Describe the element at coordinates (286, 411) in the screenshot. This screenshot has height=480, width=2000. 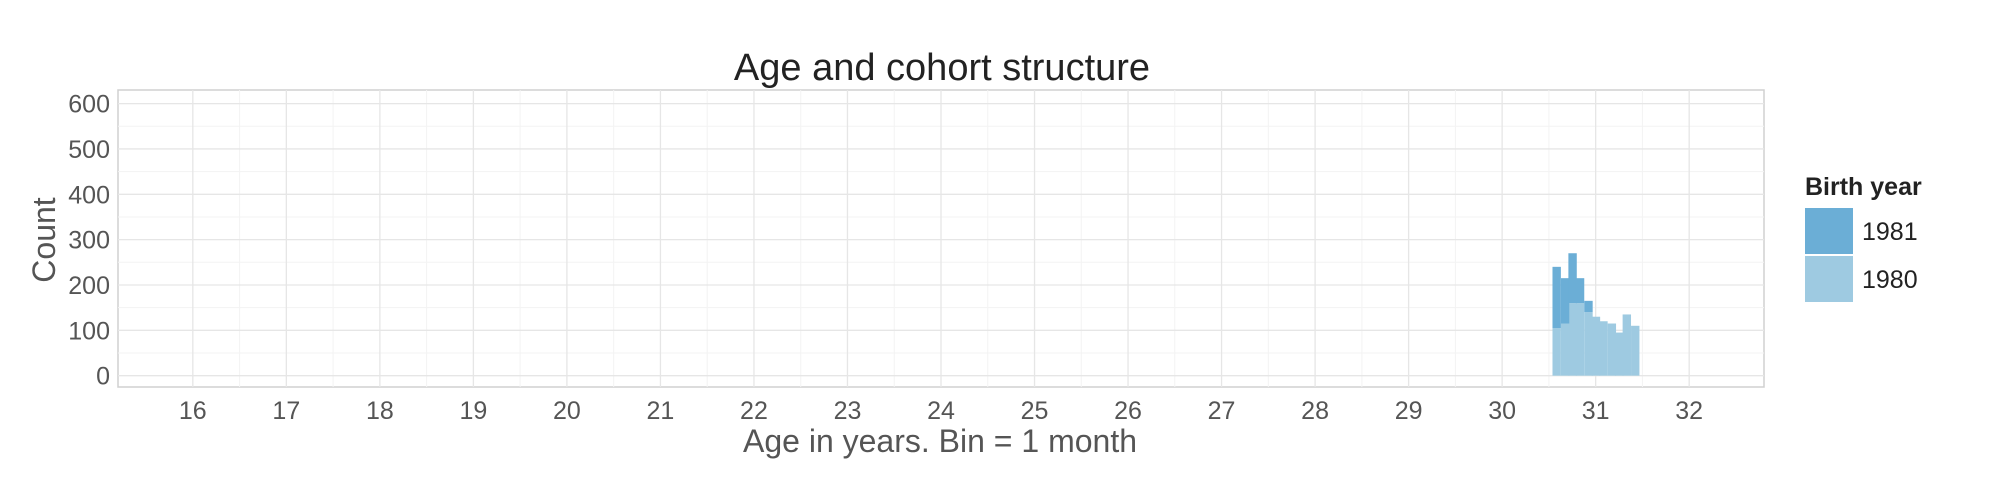
I see `x-tick-label: 17` at that location.